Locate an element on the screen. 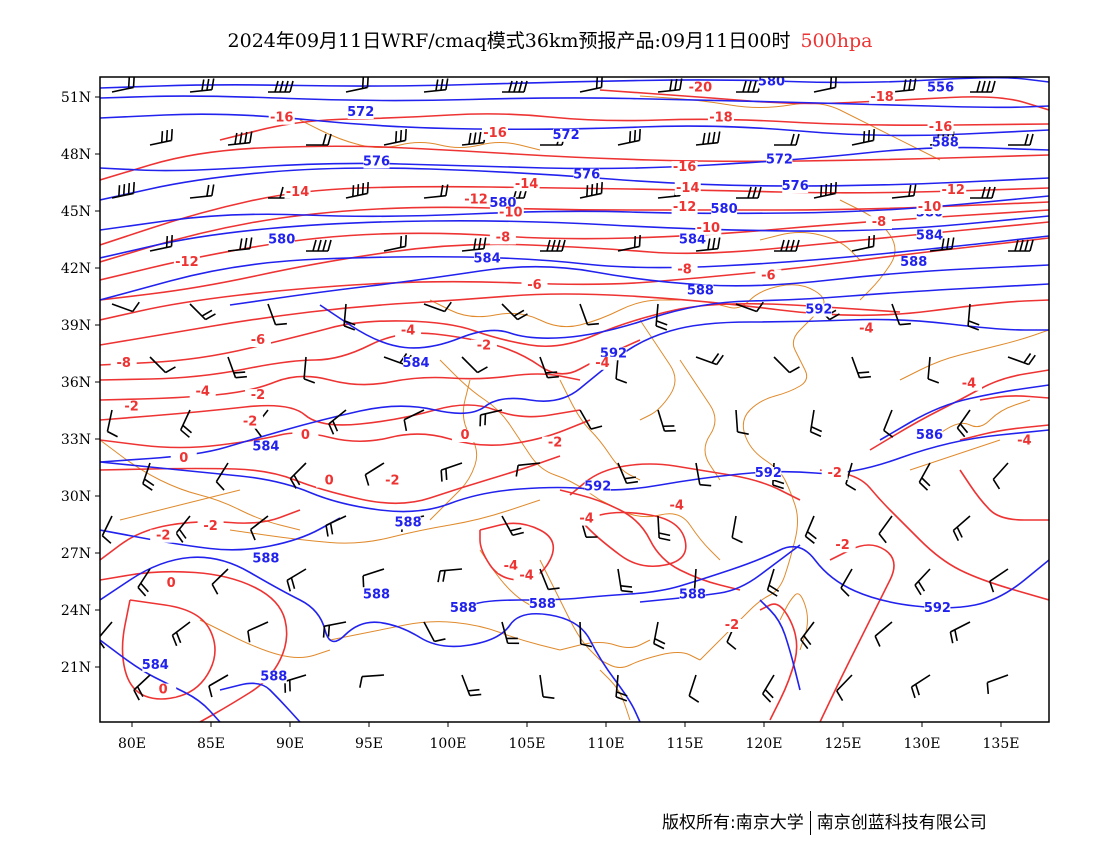 Image resolution: width=1100 pixels, height=850 pixels. height-contour-label: 572 is located at coordinates (360, 112).